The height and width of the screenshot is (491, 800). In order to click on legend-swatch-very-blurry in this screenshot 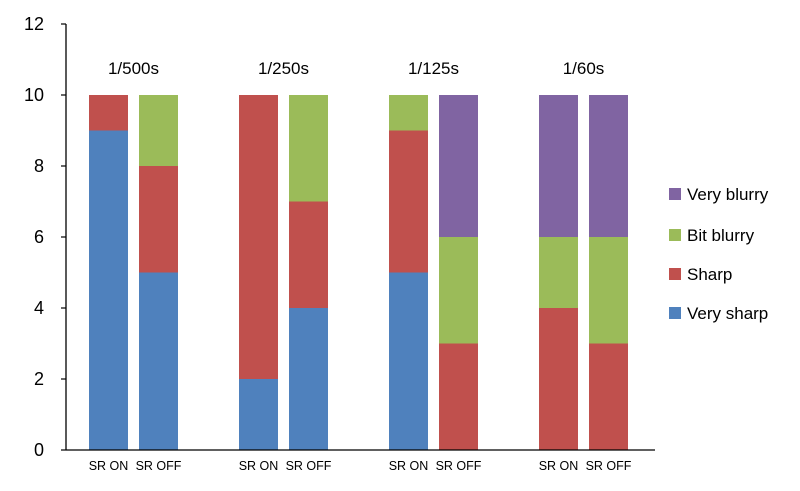, I will do `click(675, 194)`.